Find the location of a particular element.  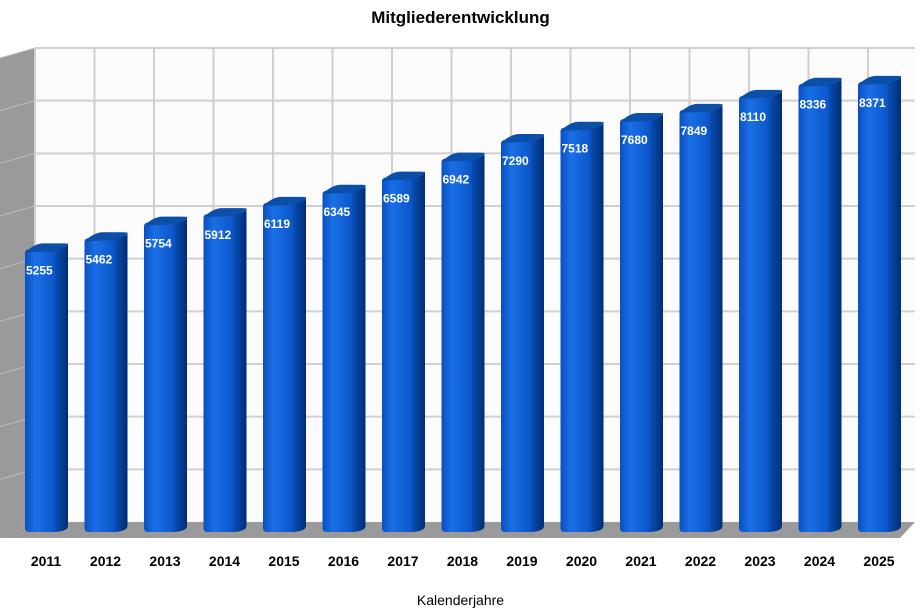

bar-2018: 6942 is located at coordinates (463, 342).